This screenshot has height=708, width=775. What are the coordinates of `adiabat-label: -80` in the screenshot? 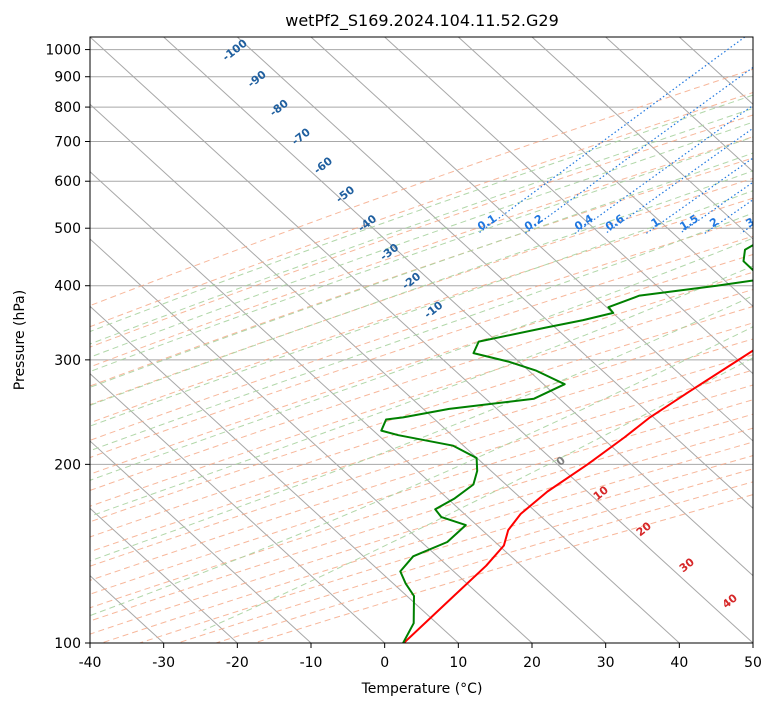 It's located at (279, 108).